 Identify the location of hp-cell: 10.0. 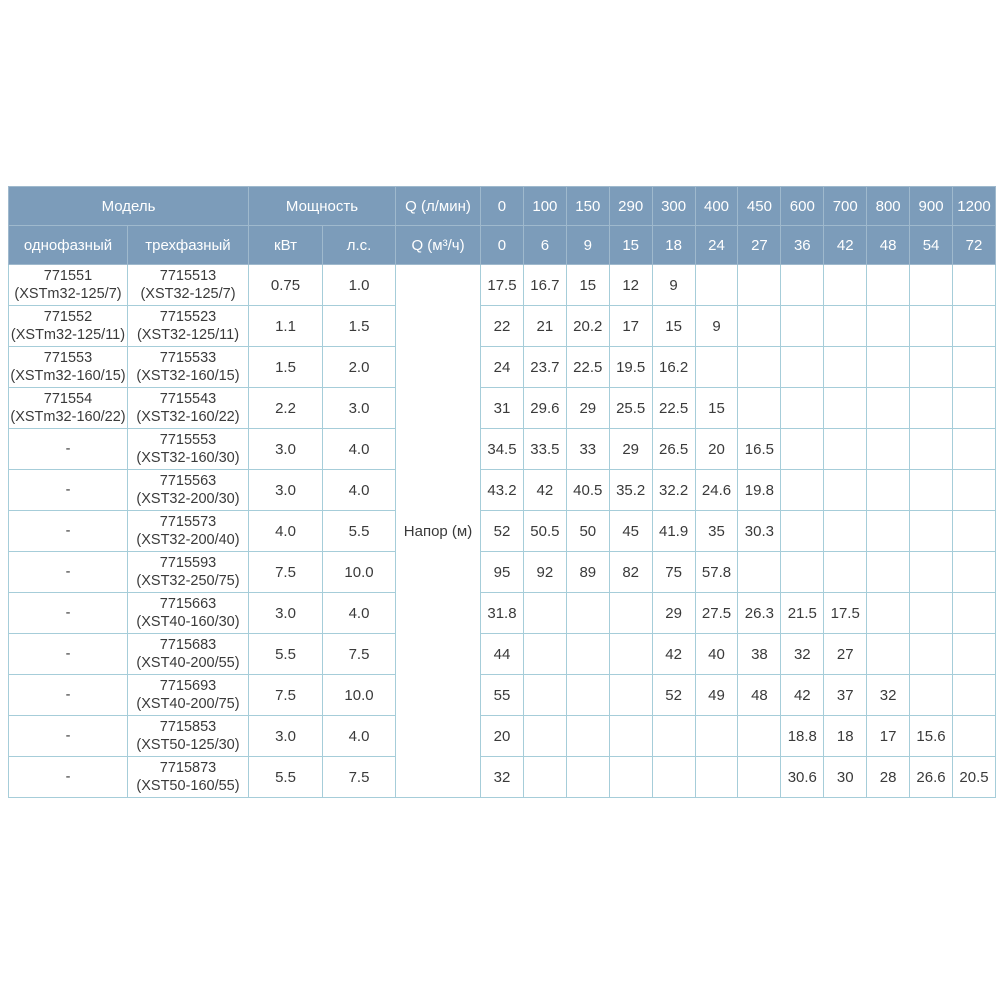
(359, 695).